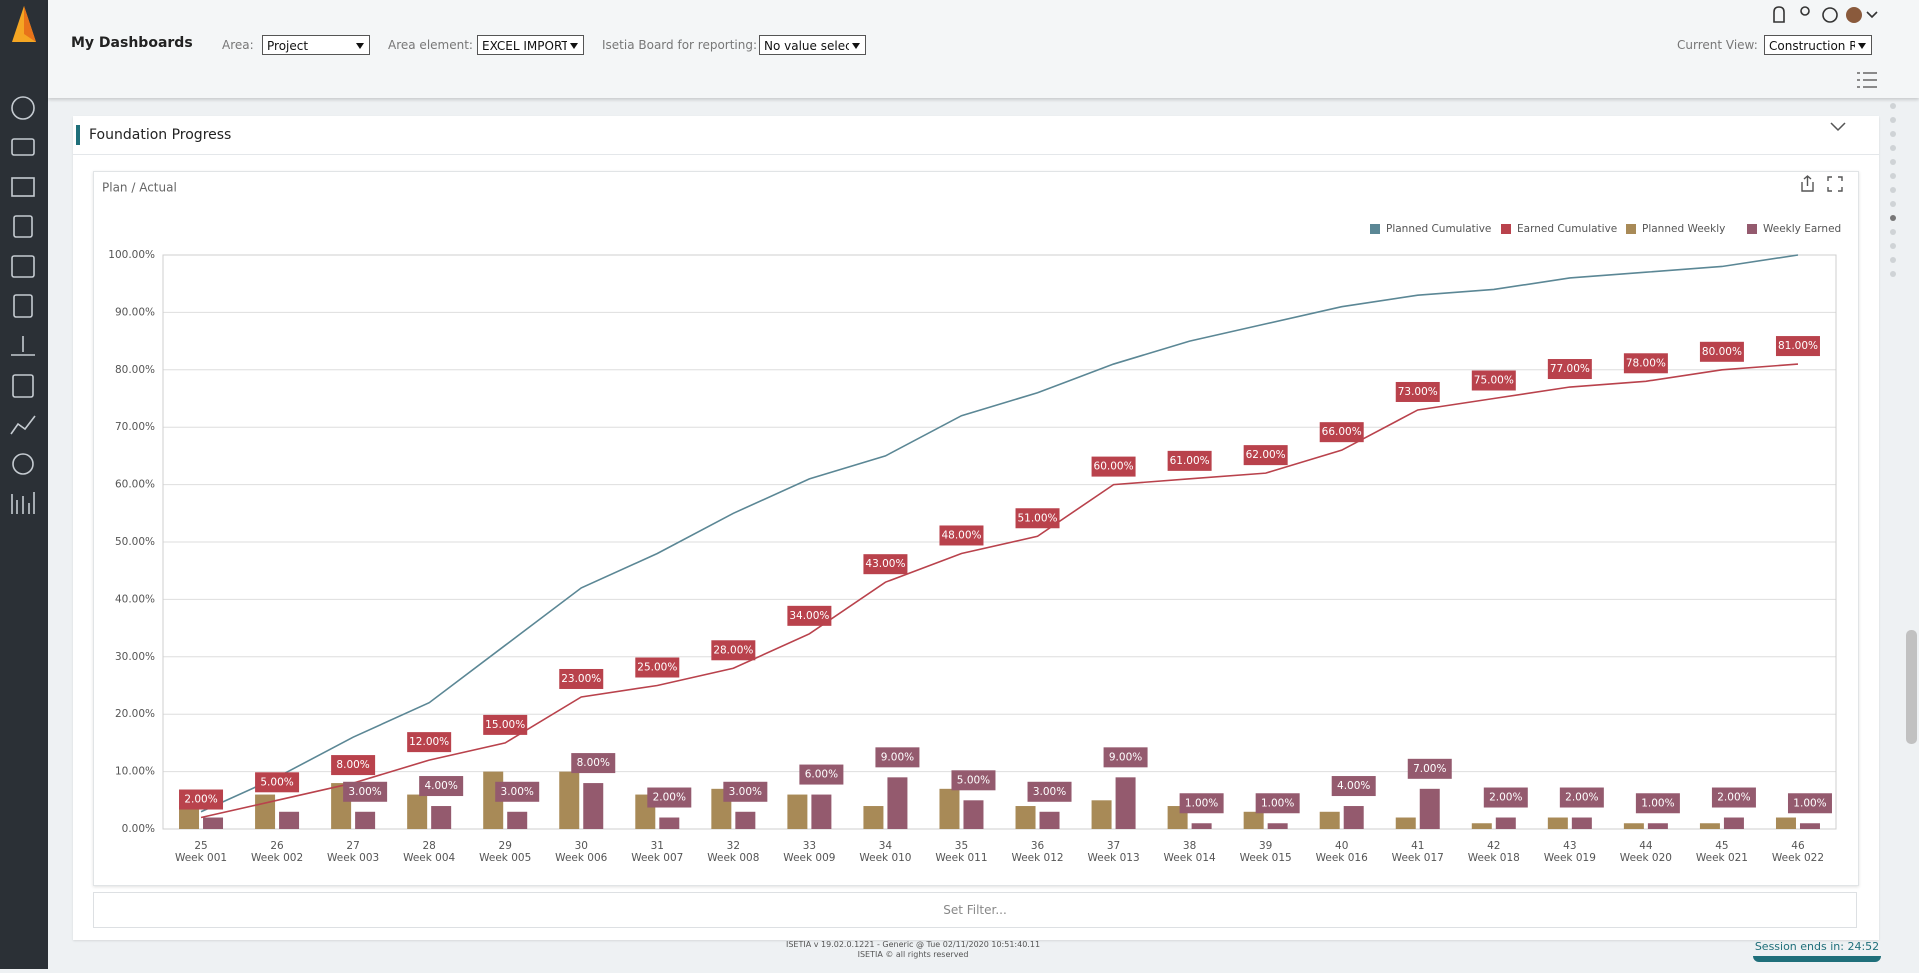 The height and width of the screenshot is (973, 1919). I want to click on export-icon, so click(1807, 183).